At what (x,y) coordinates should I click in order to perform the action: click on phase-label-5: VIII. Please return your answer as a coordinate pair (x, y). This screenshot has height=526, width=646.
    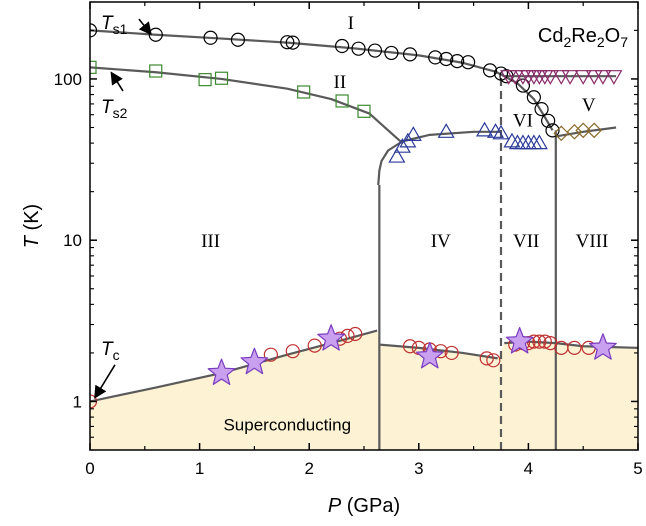
    Looking at the image, I should click on (592, 241).